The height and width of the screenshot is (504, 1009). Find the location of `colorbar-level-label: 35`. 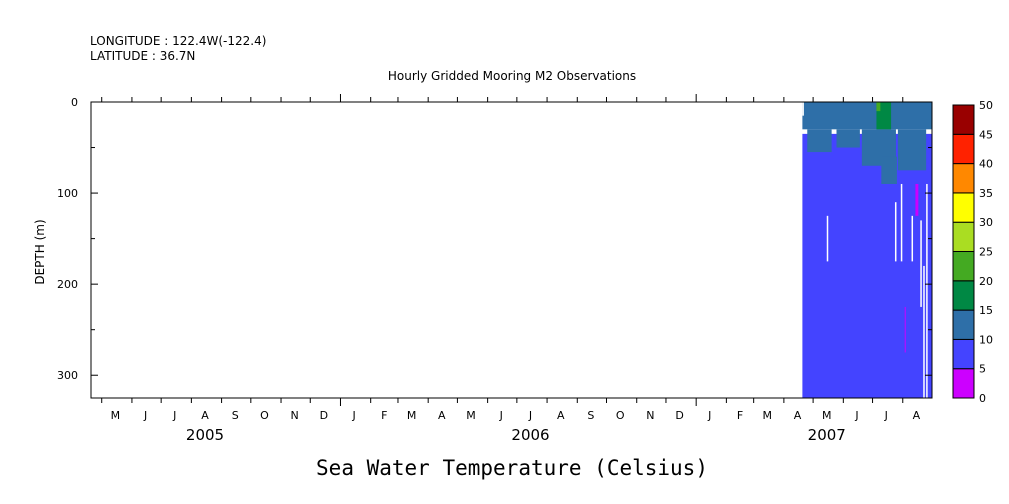

colorbar-level-label: 35 is located at coordinates (986, 193).